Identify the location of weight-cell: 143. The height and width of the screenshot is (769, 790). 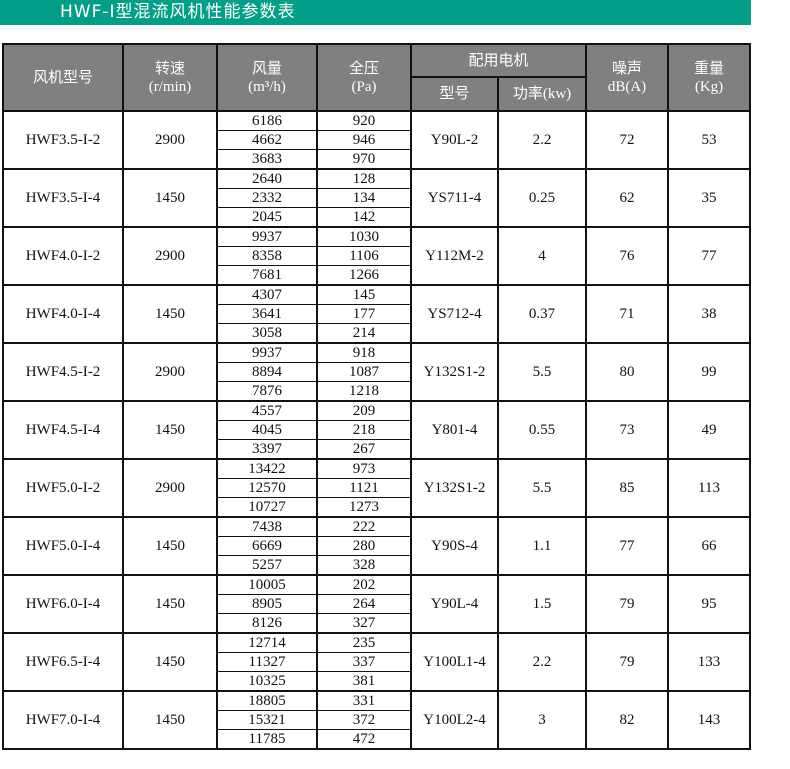
(709, 720).